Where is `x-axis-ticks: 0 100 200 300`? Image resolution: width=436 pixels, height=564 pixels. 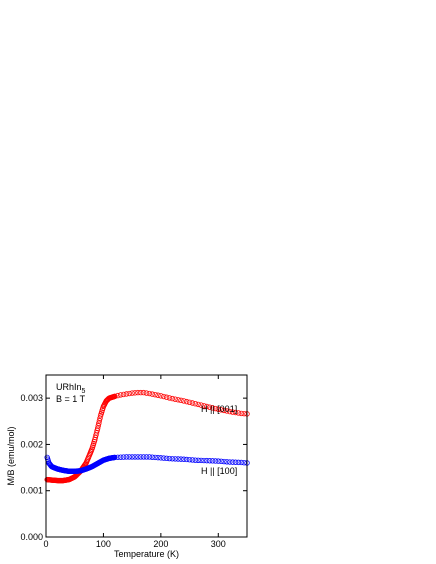
x-axis-ticks: 0 100 200 300 is located at coordinates (134, 462).